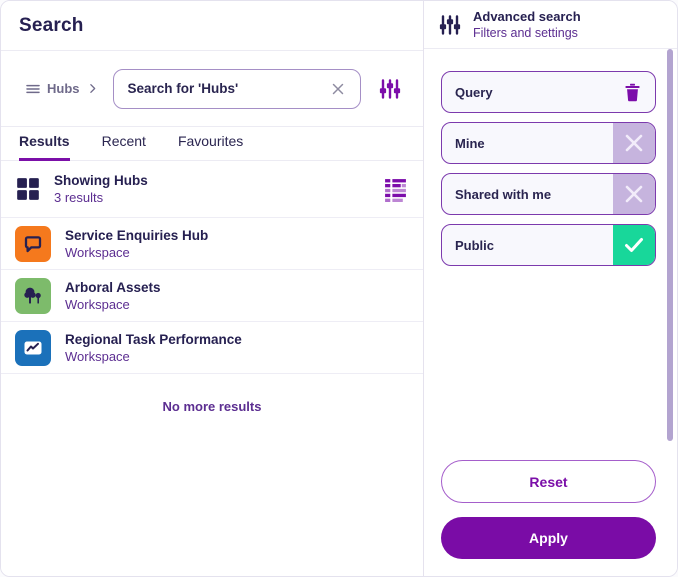 The image size is (678, 577). What do you see at coordinates (137, 235) in the screenshot?
I see `item-title: Service Enquiries Hub` at bounding box center [137, 235].